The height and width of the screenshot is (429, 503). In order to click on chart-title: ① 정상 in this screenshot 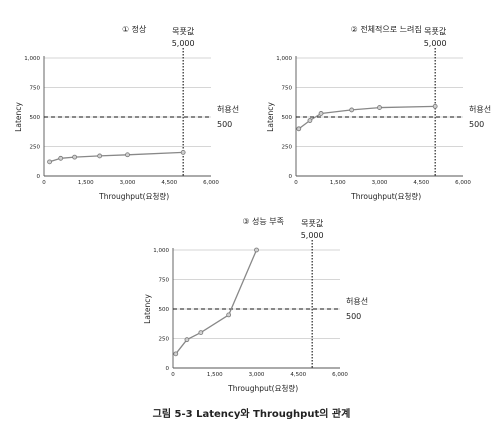, I will do `click(134, 29)`.